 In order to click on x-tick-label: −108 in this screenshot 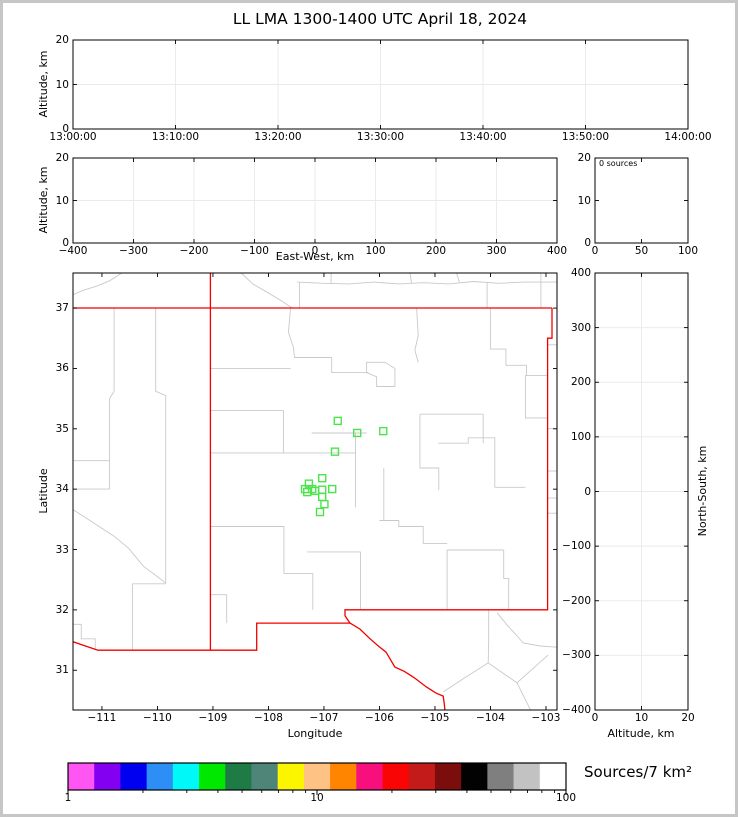, I will do `click(268, 718)`.